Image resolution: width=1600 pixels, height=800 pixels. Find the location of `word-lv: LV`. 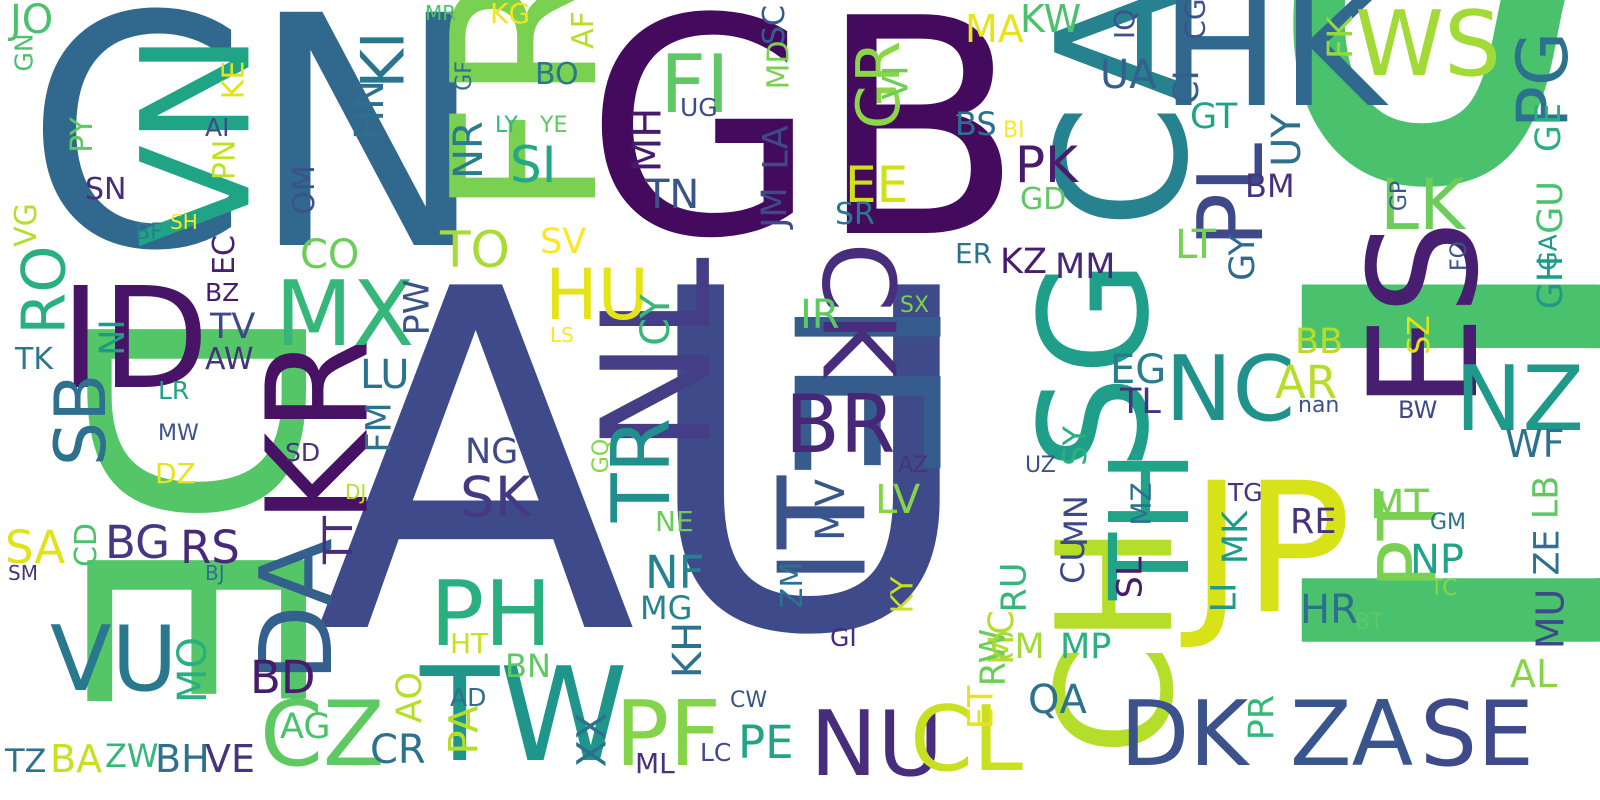

word-lv: LV is located at coordinates (898, 500).